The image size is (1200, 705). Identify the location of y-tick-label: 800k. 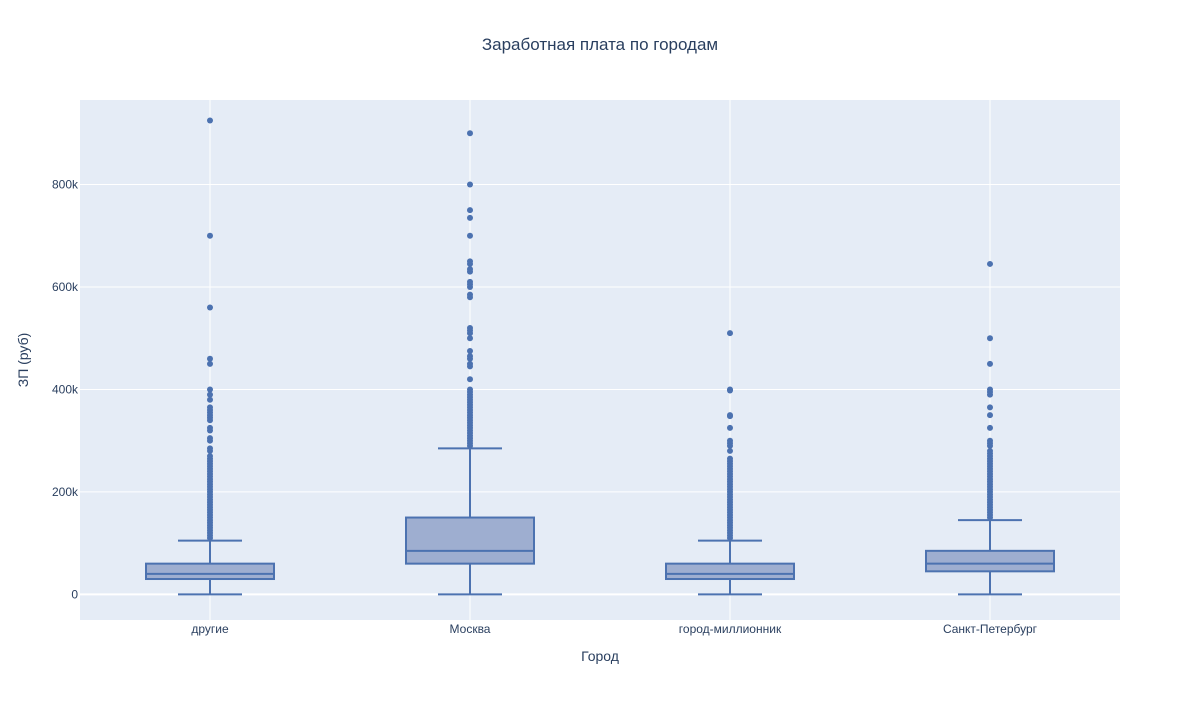
(65, 185).